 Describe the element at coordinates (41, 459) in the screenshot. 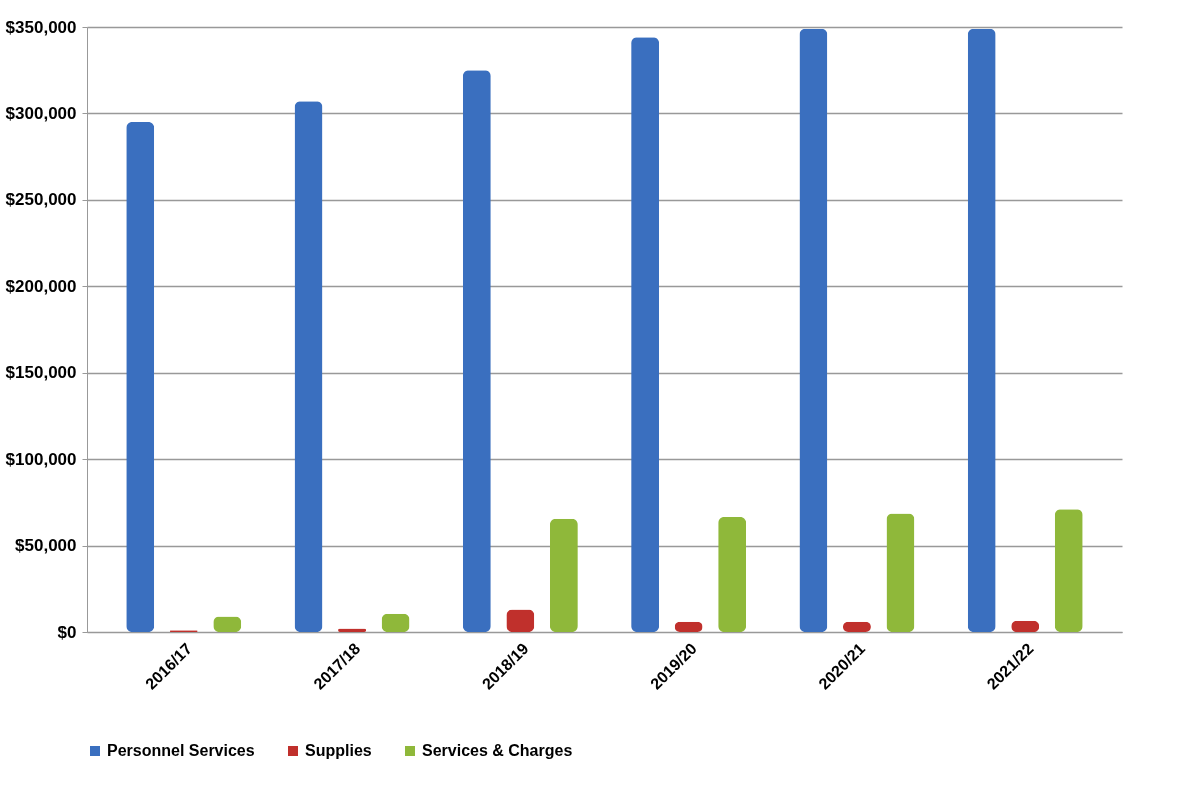

I see `y-tick-label: $100,000` at that location.